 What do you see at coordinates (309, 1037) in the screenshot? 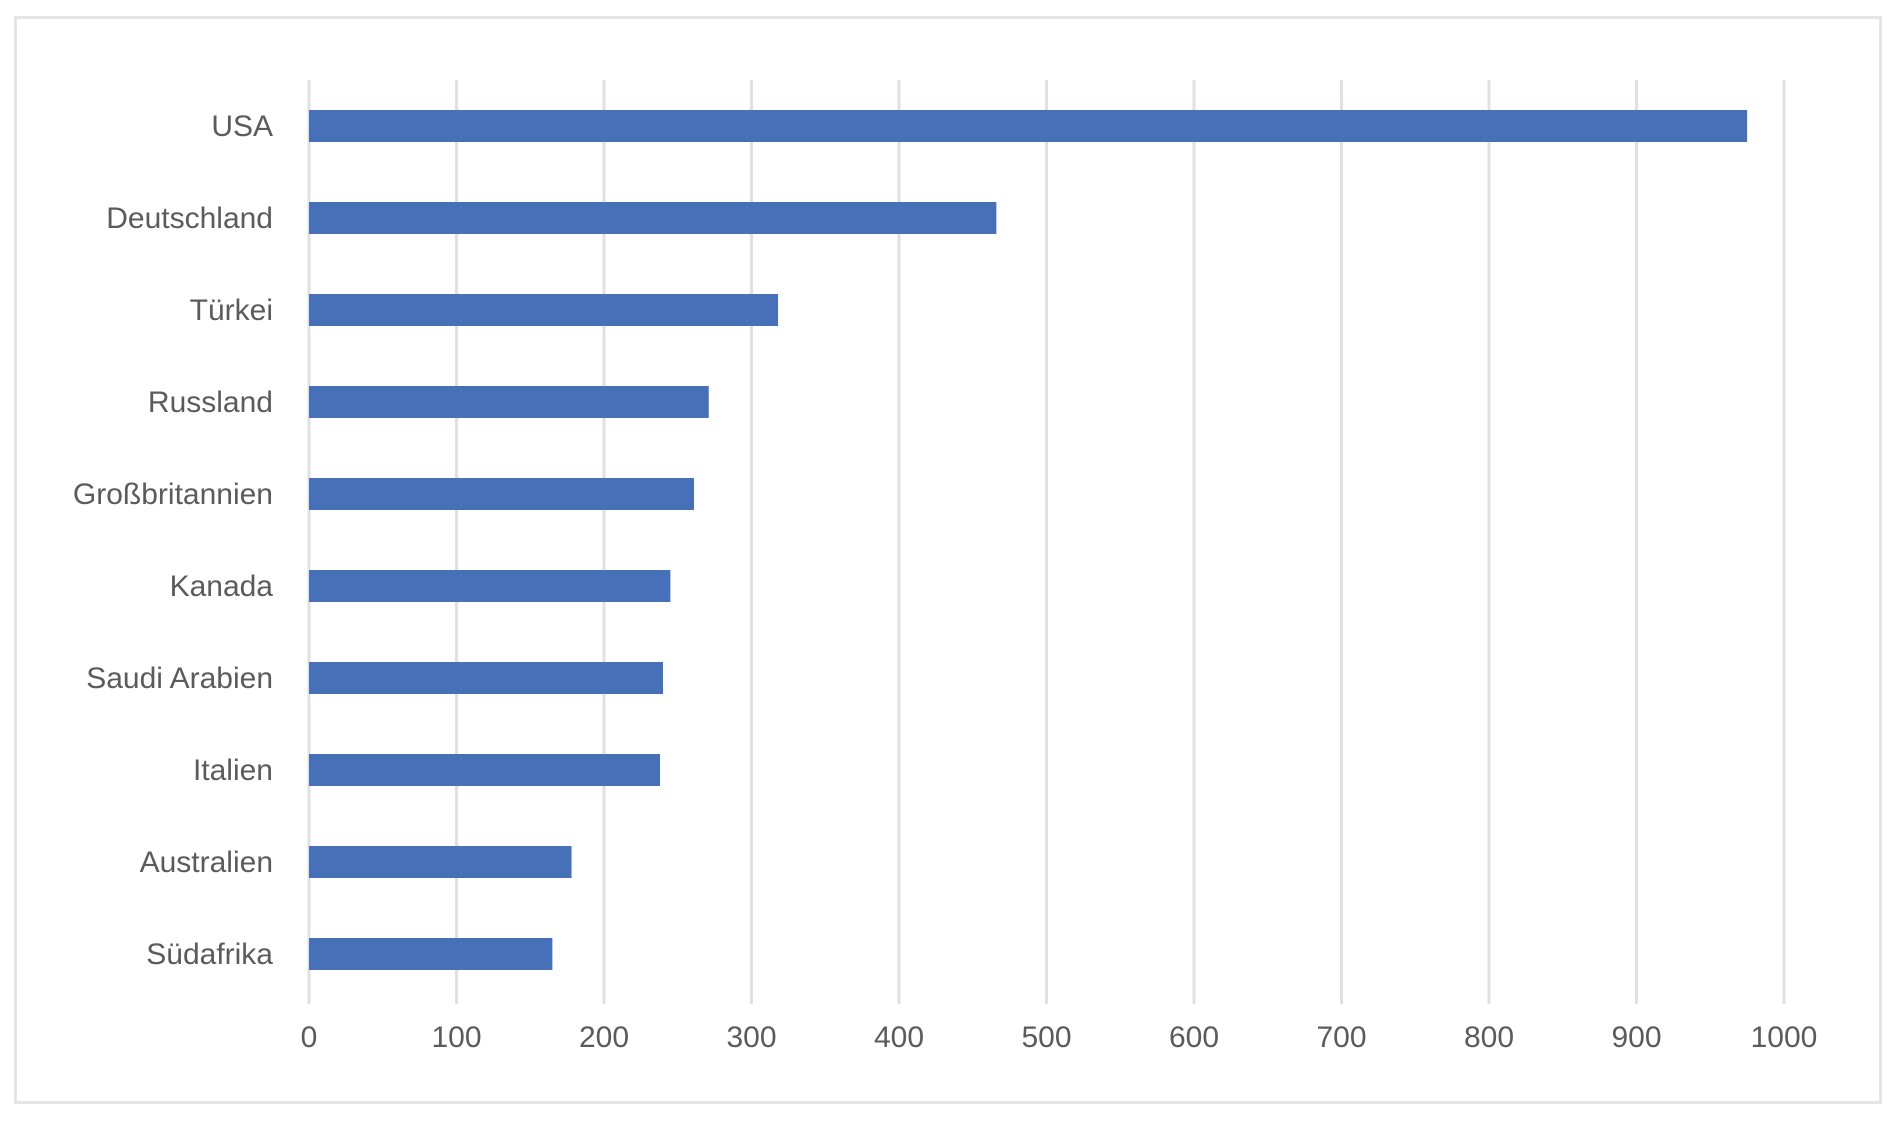
I see `x-tick-label: 0` at bounding box center [309, 1037].